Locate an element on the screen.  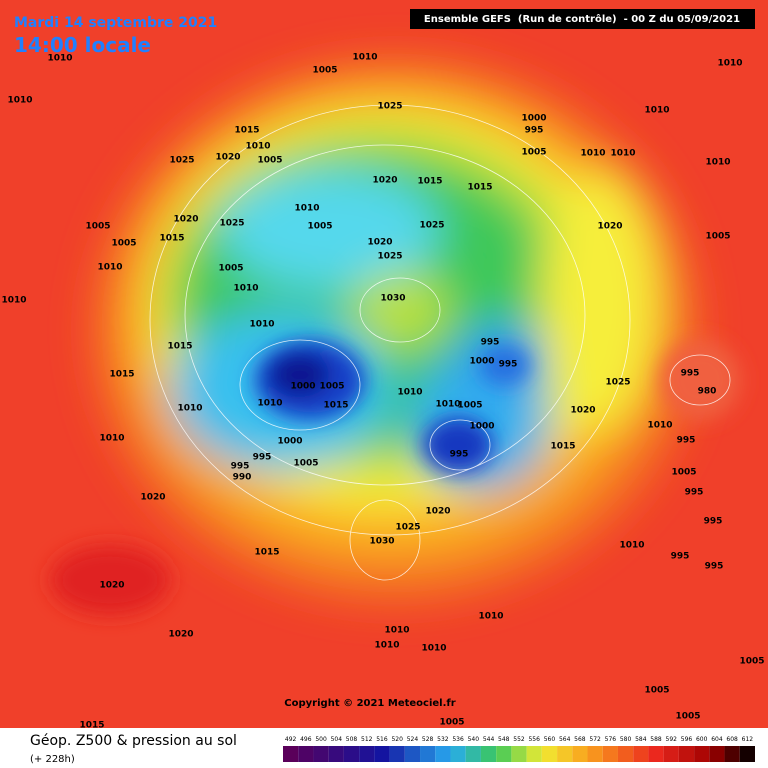
scale-label: 504 is located at coordinates (337, 739).